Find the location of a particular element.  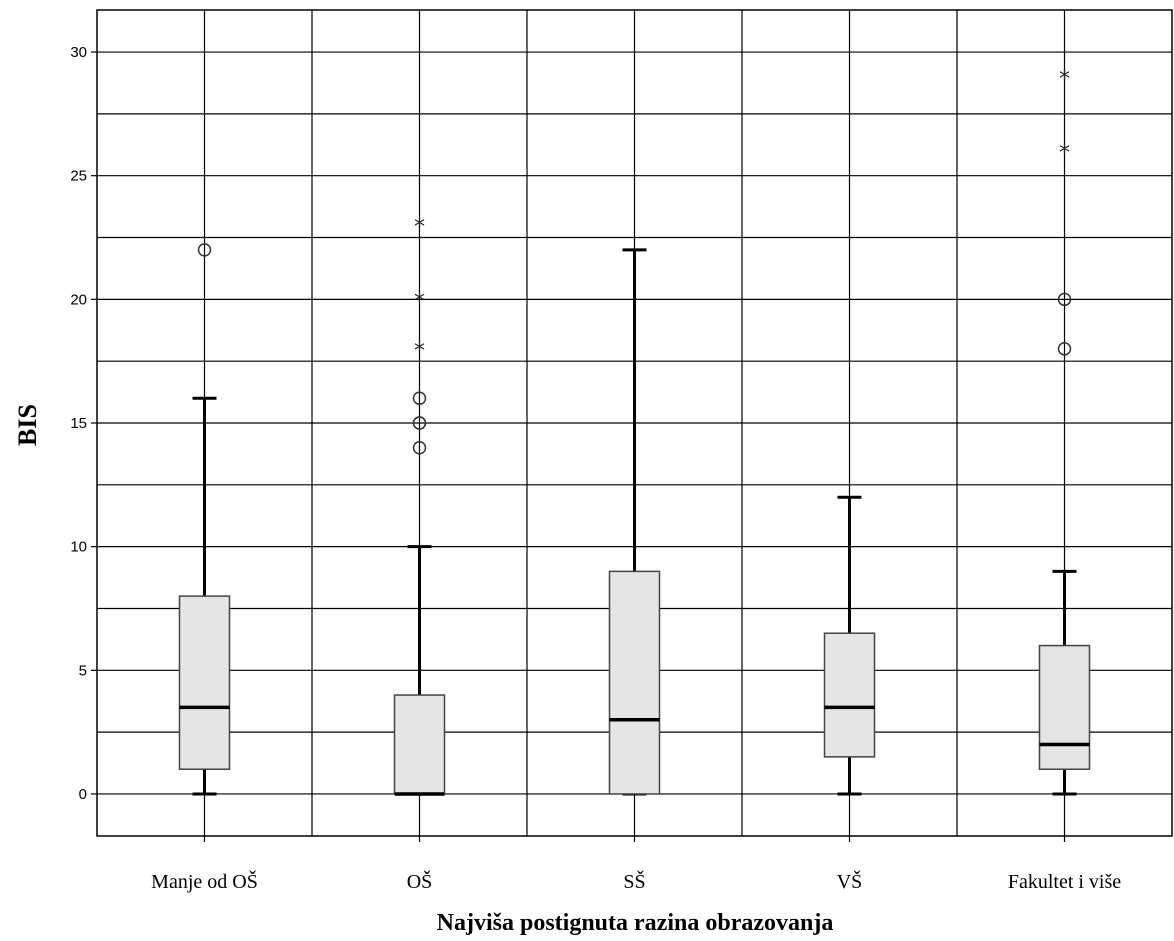

x-tick-label: VŠ is located at coordinates (850, 881).